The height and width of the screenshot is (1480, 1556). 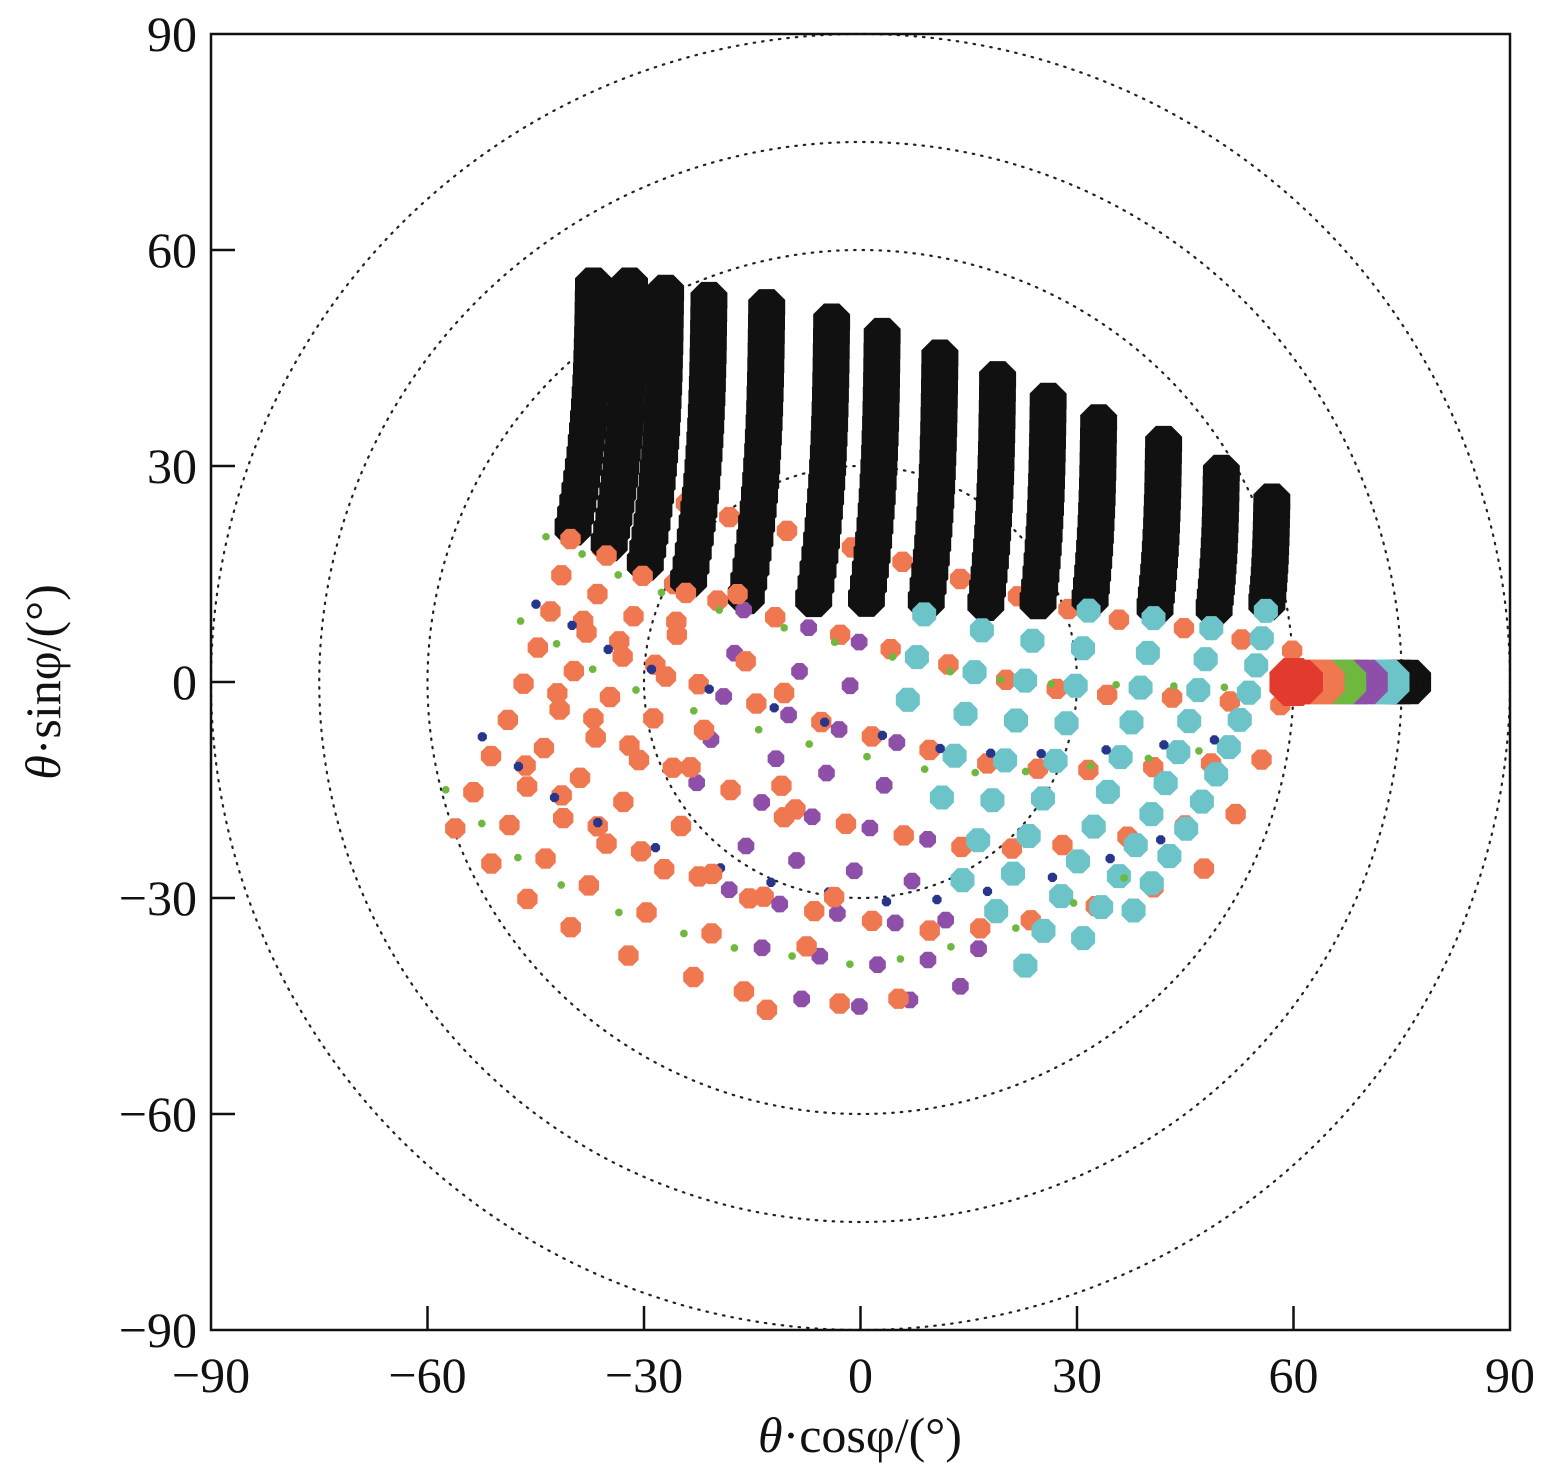 I want to click on y-axis-label: θ·sinφ/(°), so click(x=43, y=682).